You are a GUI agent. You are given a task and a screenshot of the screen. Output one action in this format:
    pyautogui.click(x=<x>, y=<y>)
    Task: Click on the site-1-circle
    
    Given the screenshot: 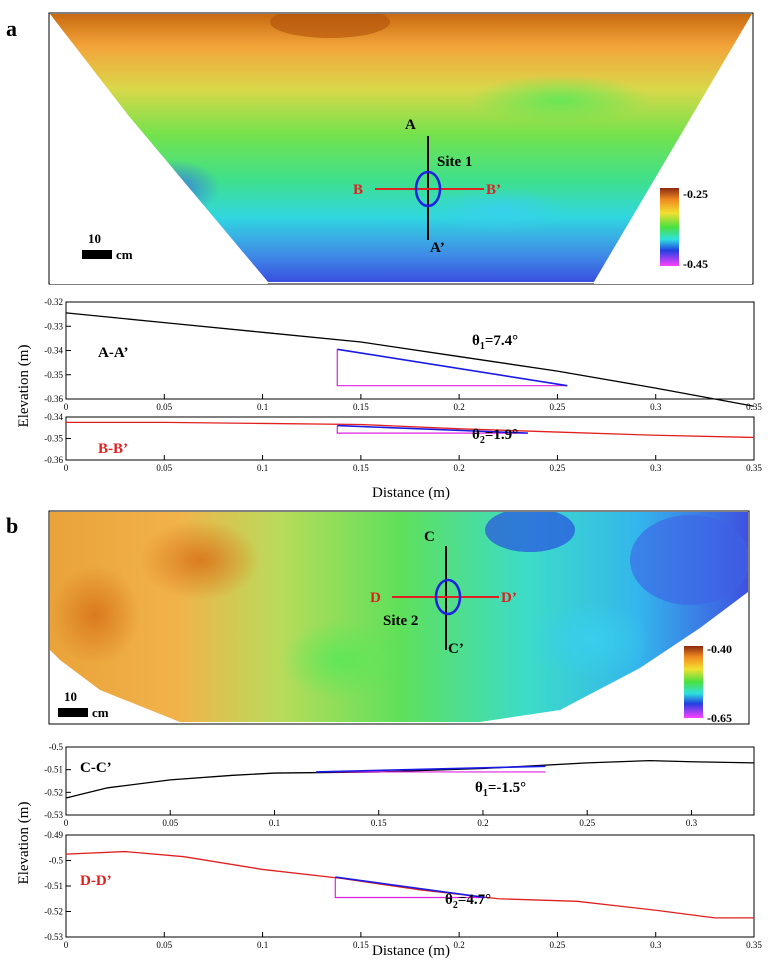 What is the action you would take?
    pyautogui.click(x=428, y=189)
    